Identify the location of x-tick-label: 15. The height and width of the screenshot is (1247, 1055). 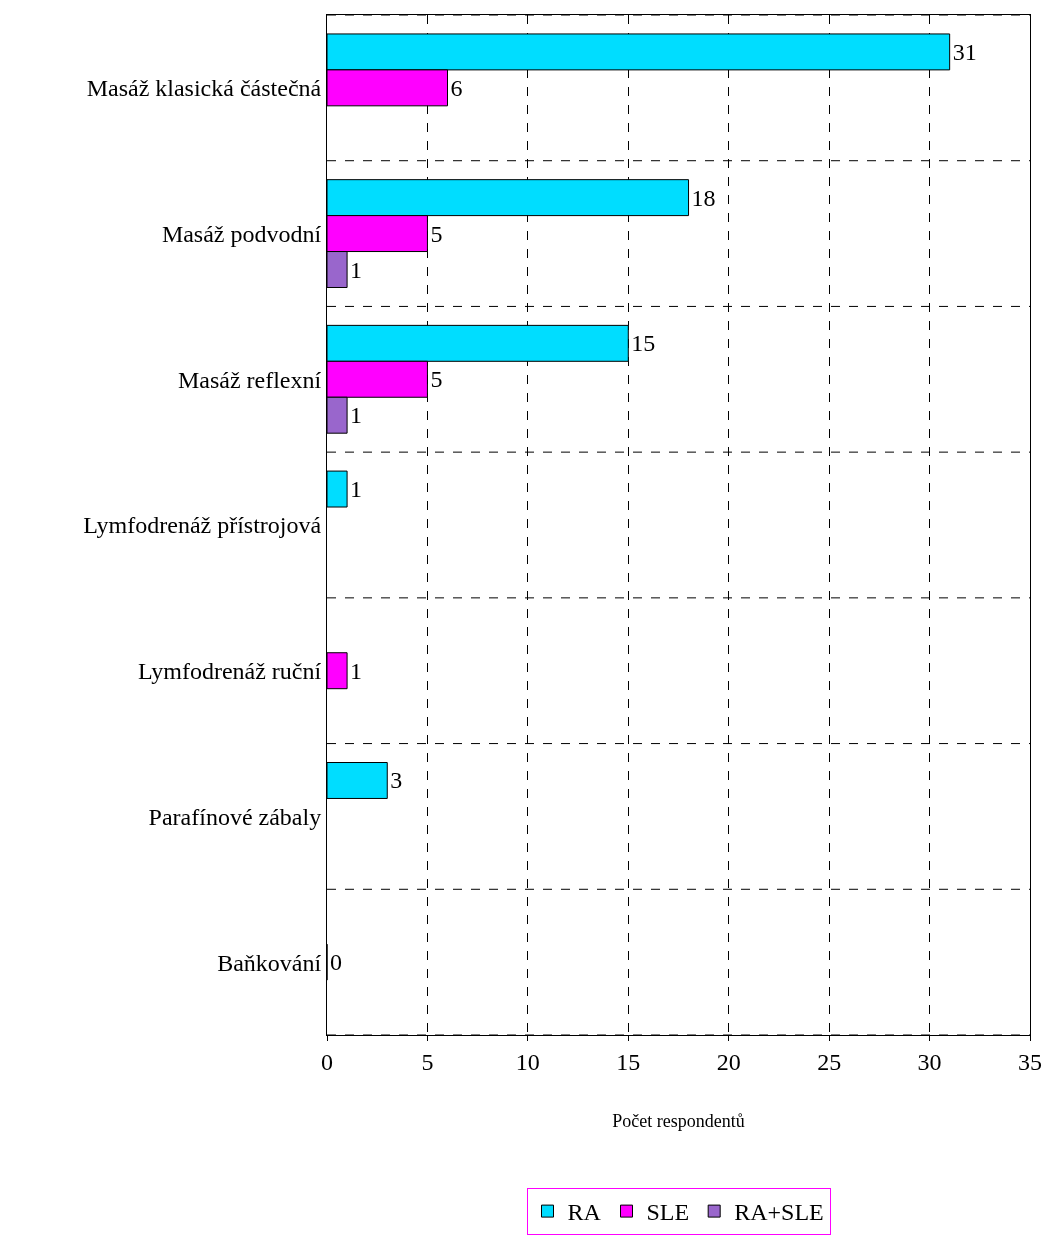
(628, 1061).